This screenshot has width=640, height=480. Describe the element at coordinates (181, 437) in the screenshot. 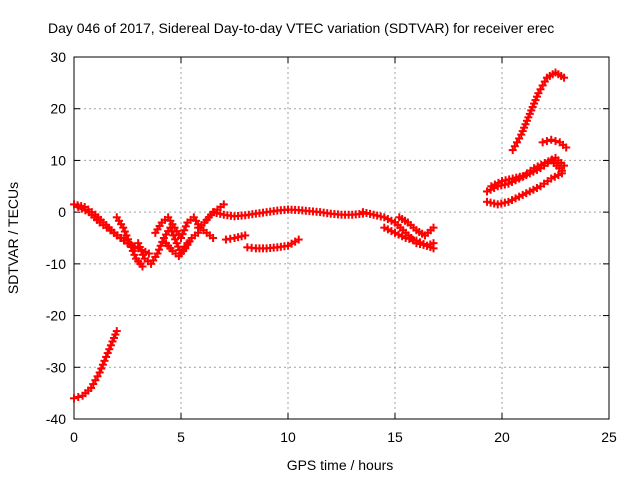

I see `x-tick-label: 5` at that location.